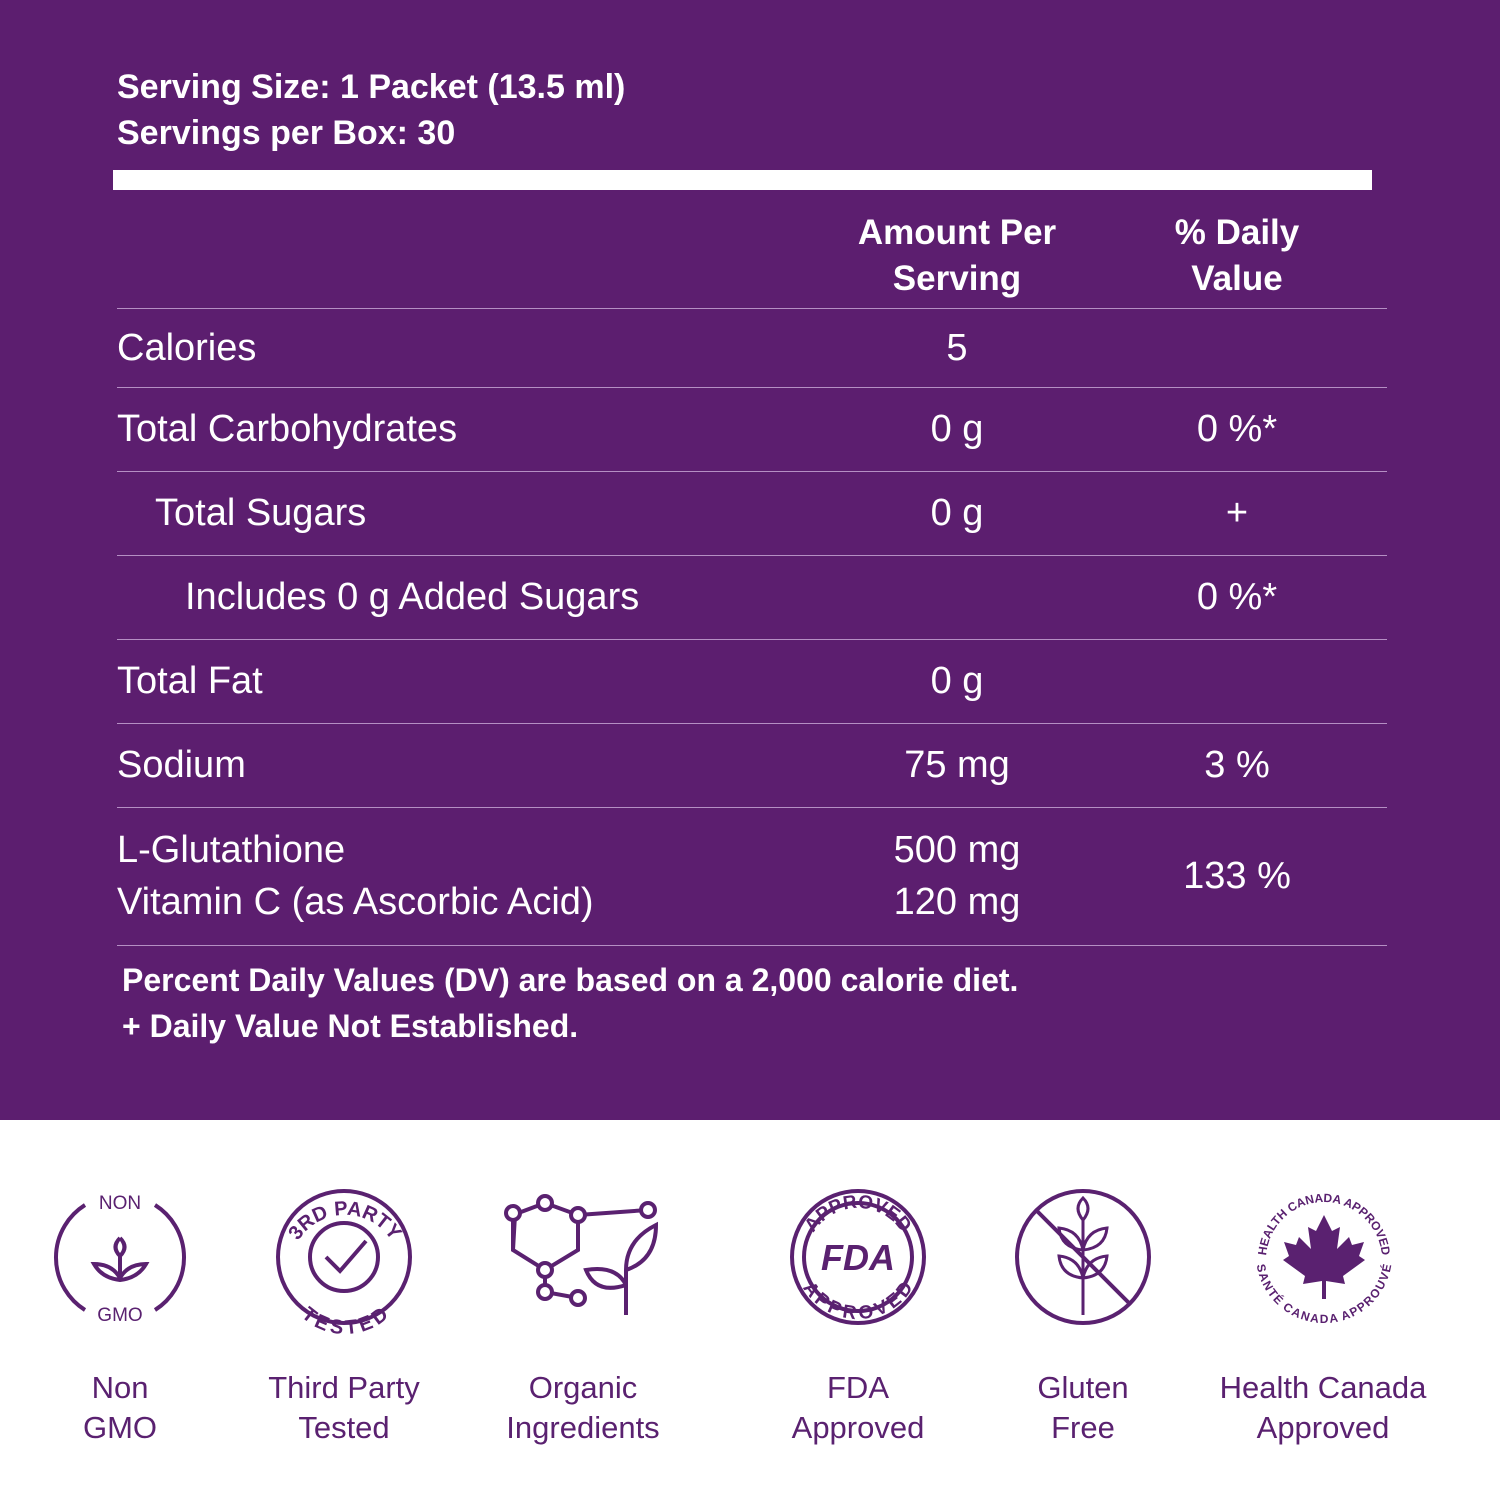 The height and width of the screenshot is (1500, 1500). Describe the element at coordinates (957, 876) in the screenshot. I see `amount: 500 mg 120 mg` at that location.